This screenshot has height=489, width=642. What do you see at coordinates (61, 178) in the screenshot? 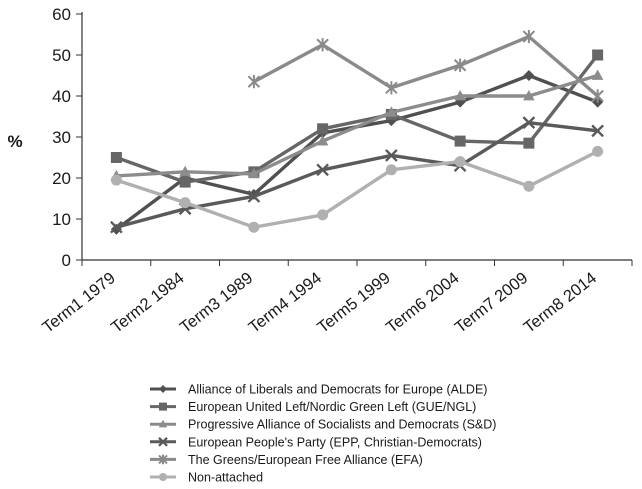
I see `y-tick-label: 20` at bounding box center [61, 178].